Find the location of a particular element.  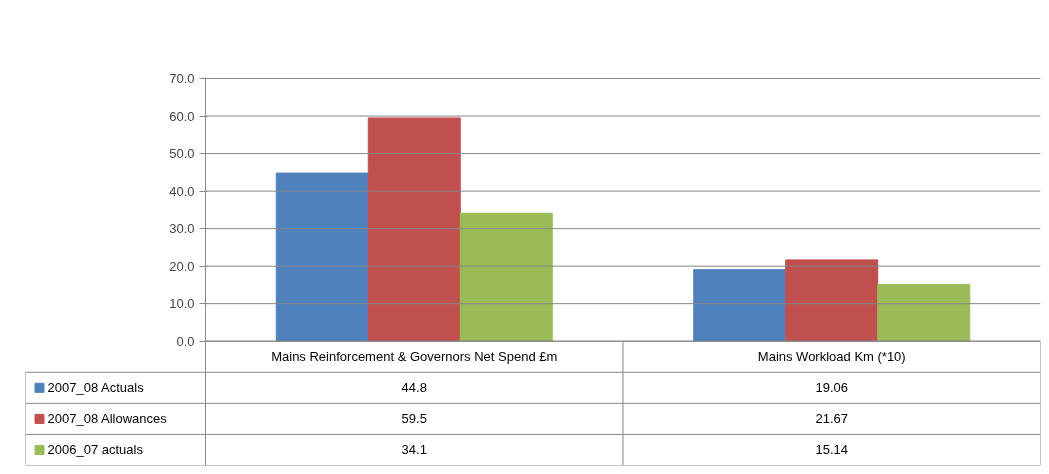

data-label: 15.14 is located at coordinates (832, 450).